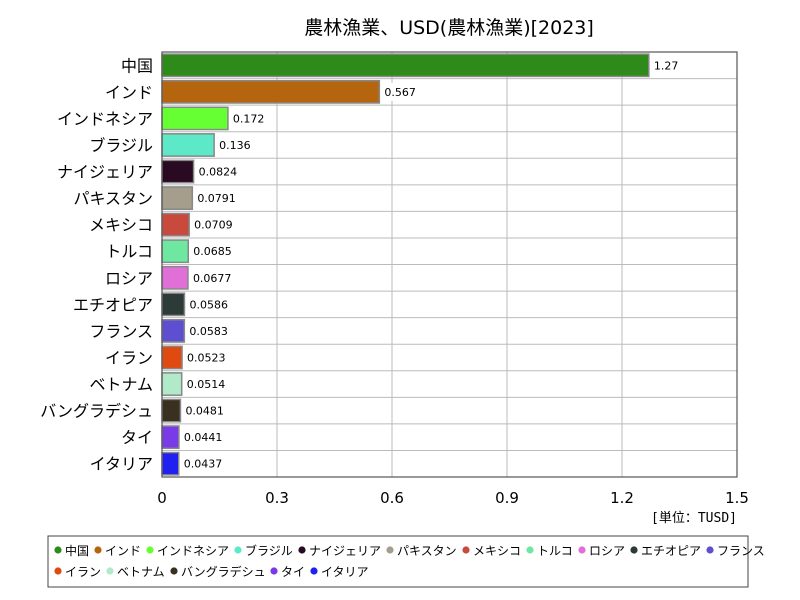  I want to click on value-label: 0.0523, so click(206, 357).